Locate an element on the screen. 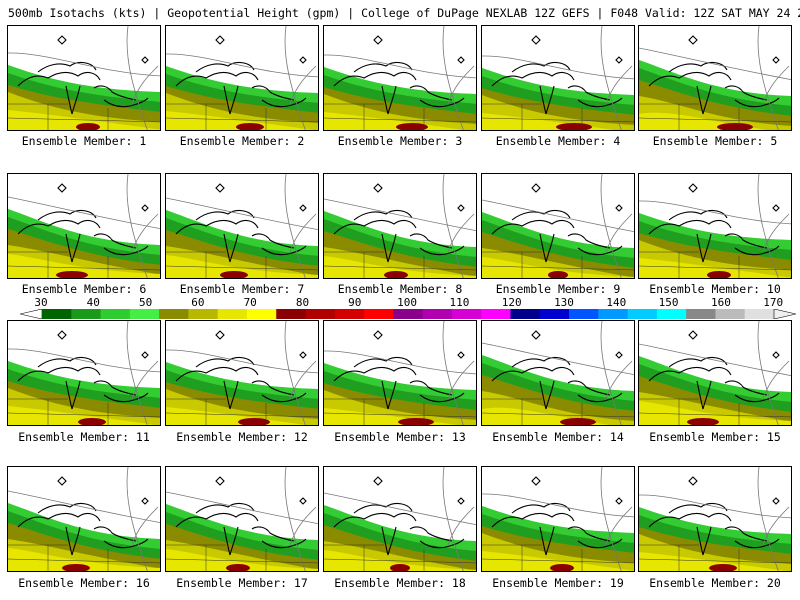 This screenshot has width=800, height=600. colorbar-tick-label: 50 is located at coordinates (145, 302).